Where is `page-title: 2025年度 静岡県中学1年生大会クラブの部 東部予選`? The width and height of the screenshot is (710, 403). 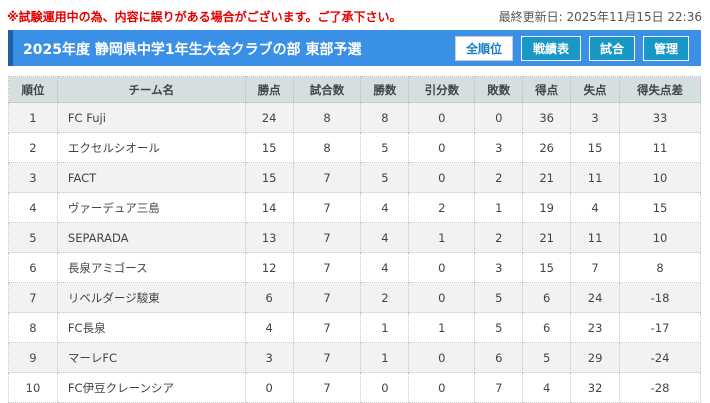 page-title: 2025年度 静岡県中学1年生大会クラブの部 東部予選 is located at coordinates (192, 50).